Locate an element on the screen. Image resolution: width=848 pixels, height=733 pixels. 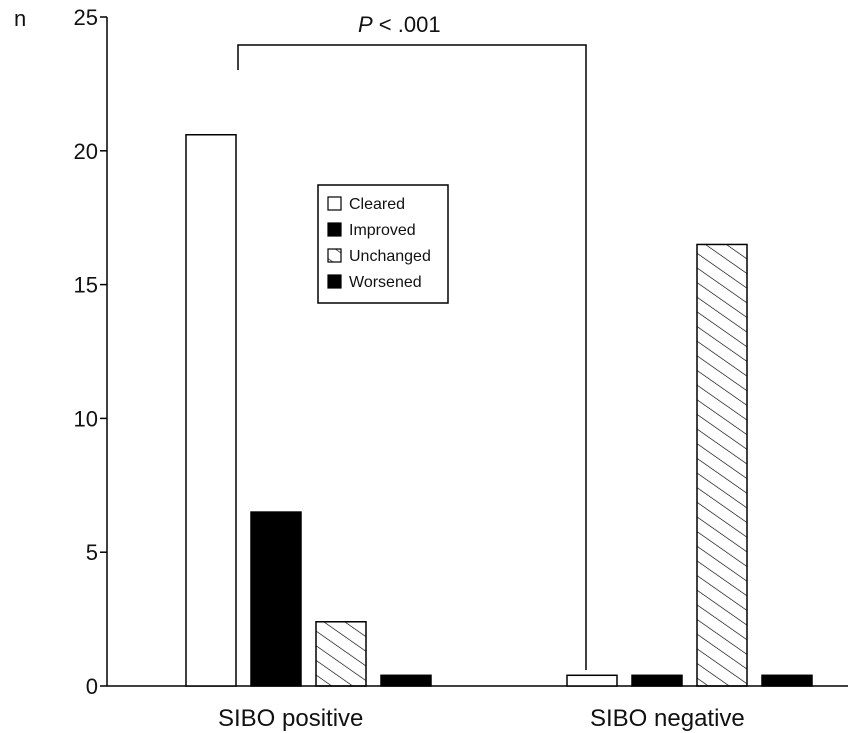
category-label-sibo-positive: SIBO positive is located at coordinates (290, 718).